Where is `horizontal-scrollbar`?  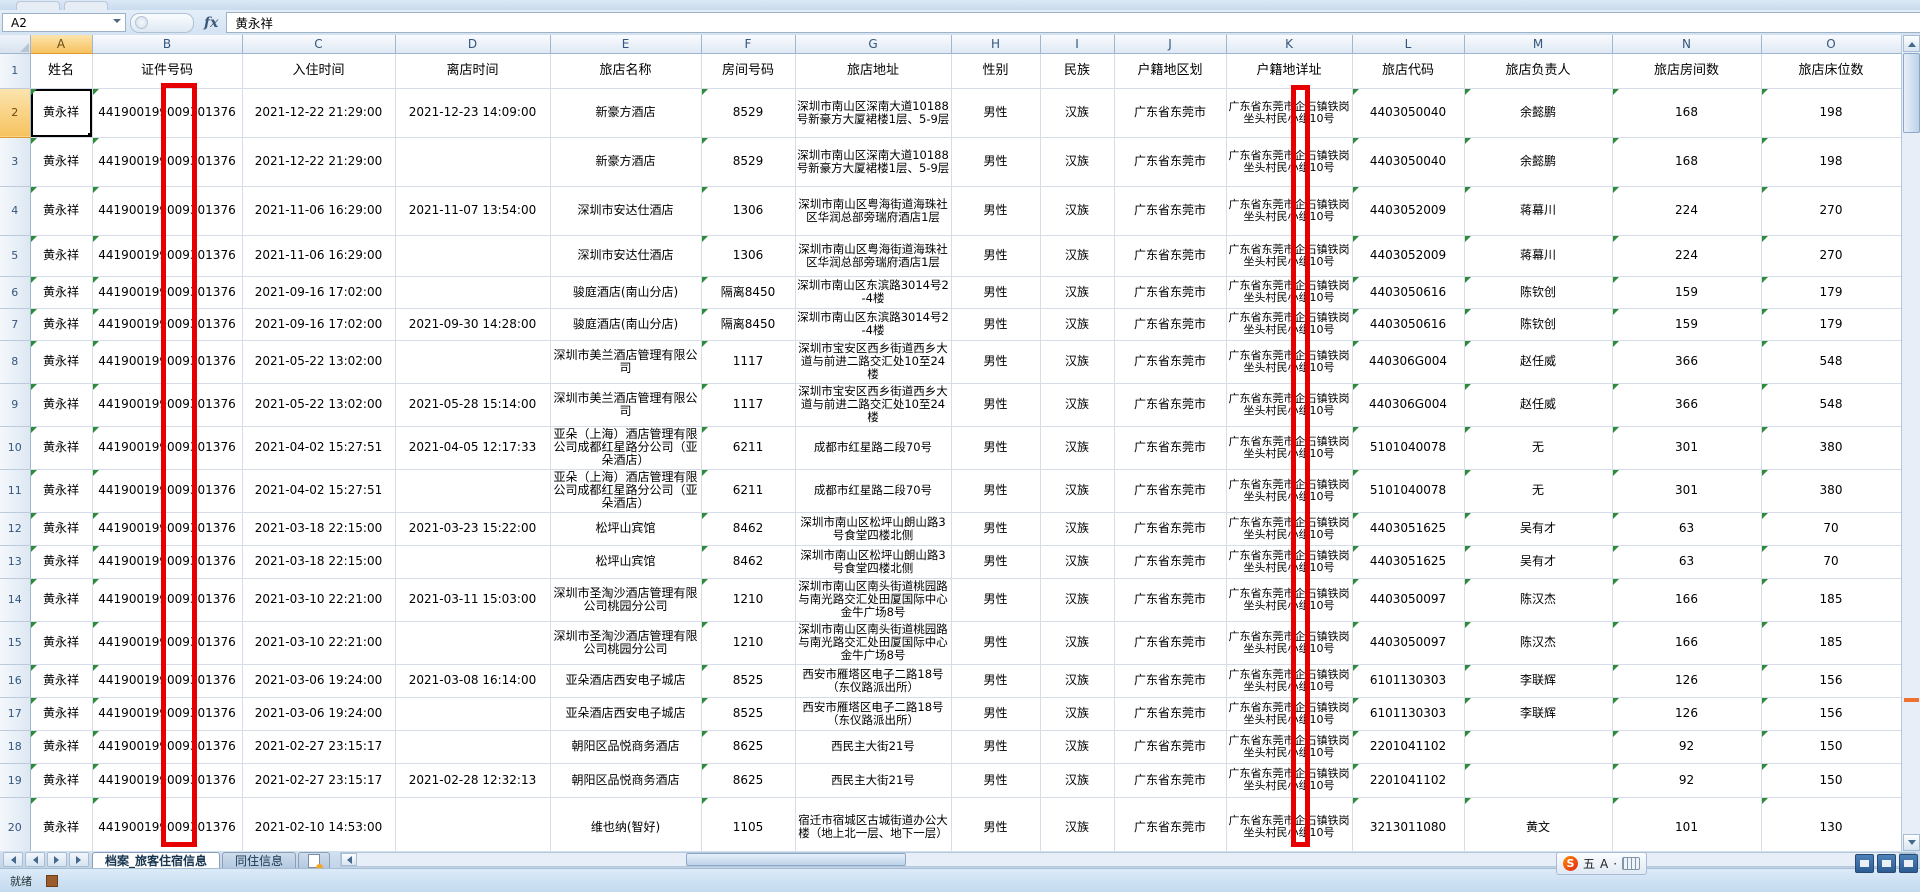 horizontal-scrollbar is located at coordinates (1128, 859).